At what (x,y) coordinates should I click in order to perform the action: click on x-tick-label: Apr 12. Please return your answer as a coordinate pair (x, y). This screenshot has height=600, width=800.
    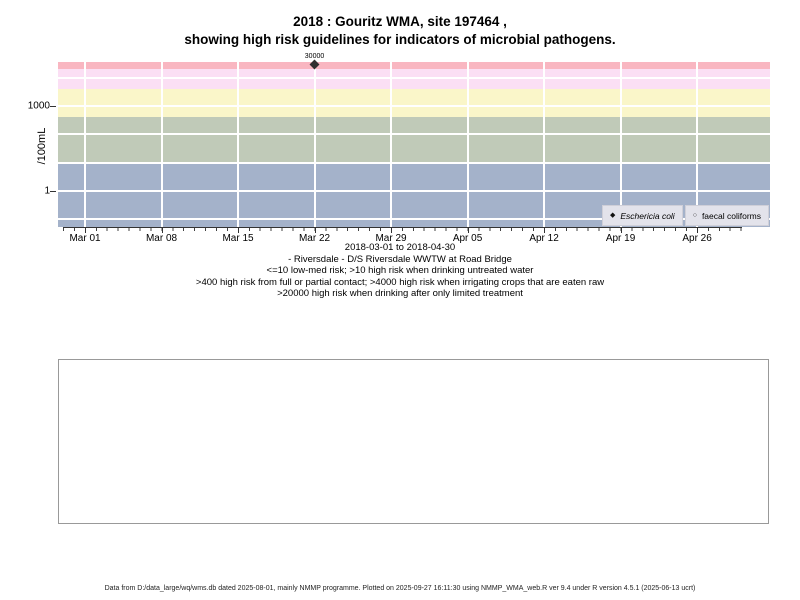
    Looking at the image, I should click on (544, 238).